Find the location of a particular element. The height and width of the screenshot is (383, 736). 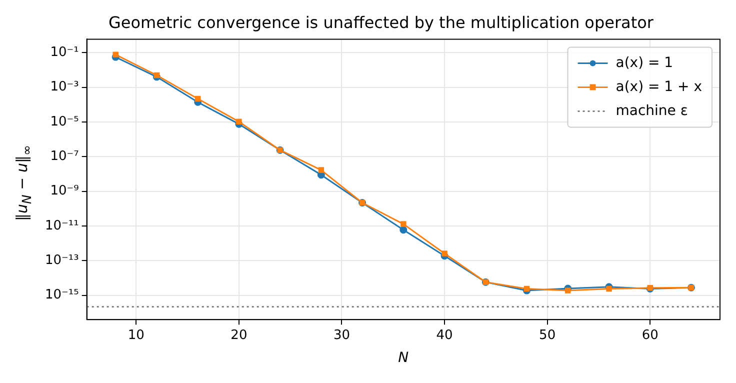

x-tick-label: 40 is located at coordinates (444, 335).